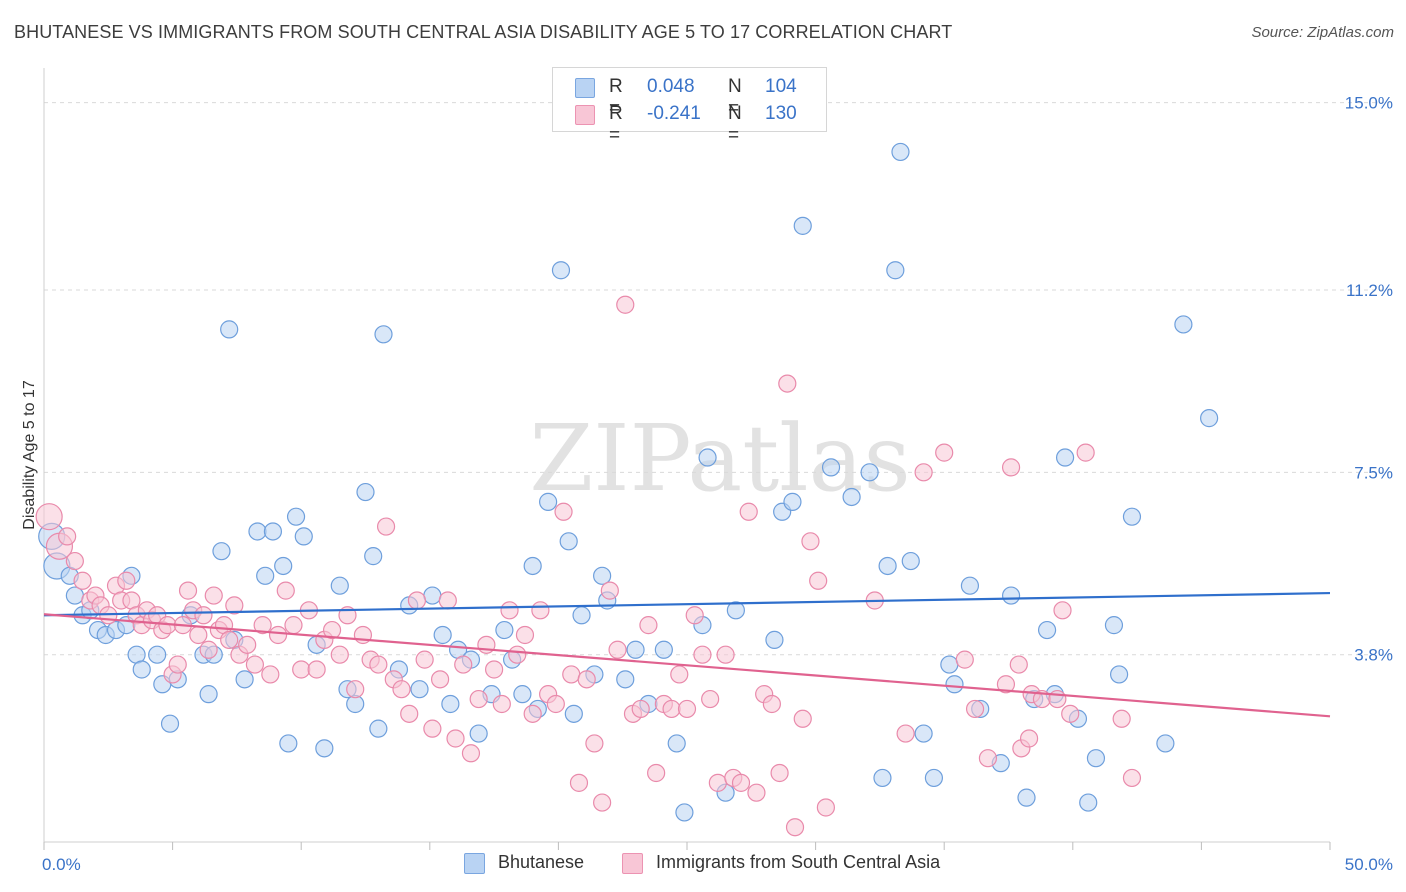 This screenshot has height=892, width=1406. Describe the element at coordinates (61, 864) in the screenshot. I see `x-tick-label-min: 0.0%` at that location.